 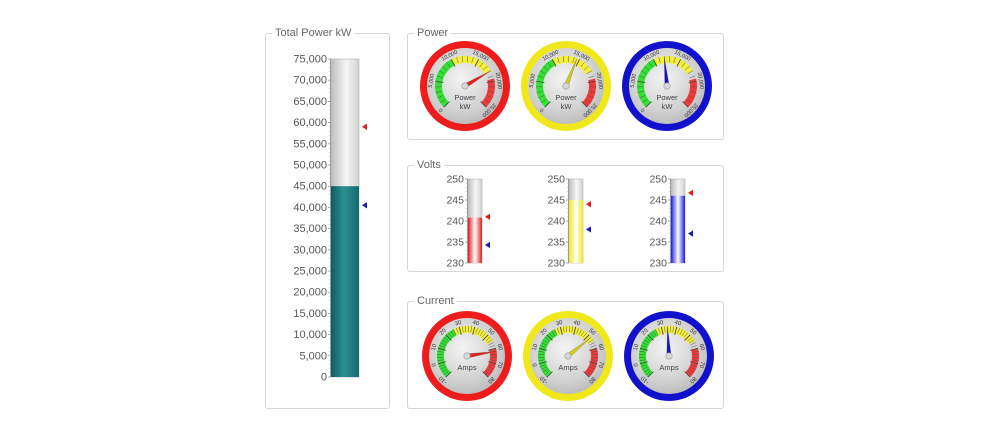 What do you see at coordinates (645, 332) in the screenshot?
I see `current-gauge-3-tick-label: 20` at bounding box center [645, 332].